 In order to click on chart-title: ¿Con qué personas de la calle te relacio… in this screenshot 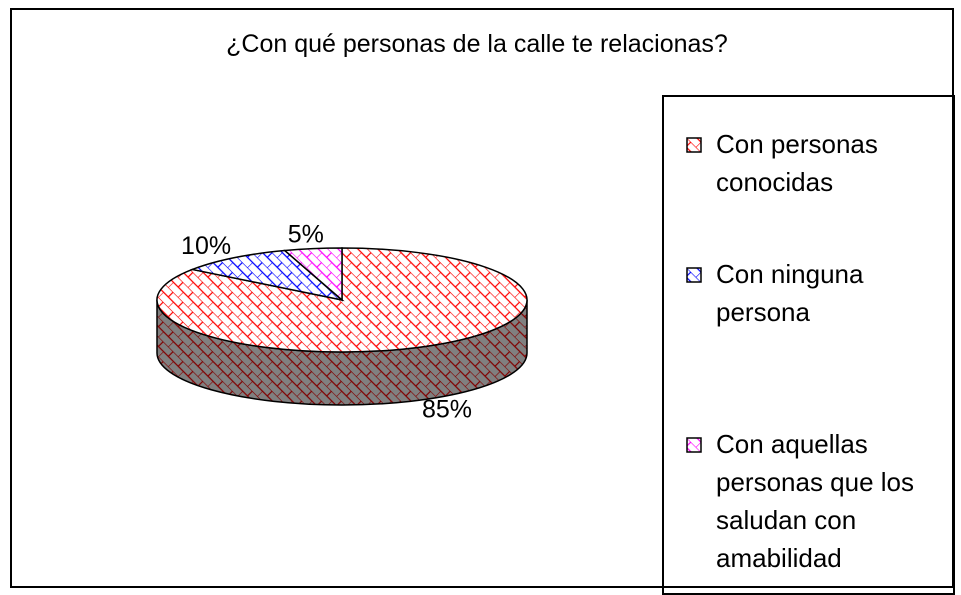, I will do `click(477, 44)`.